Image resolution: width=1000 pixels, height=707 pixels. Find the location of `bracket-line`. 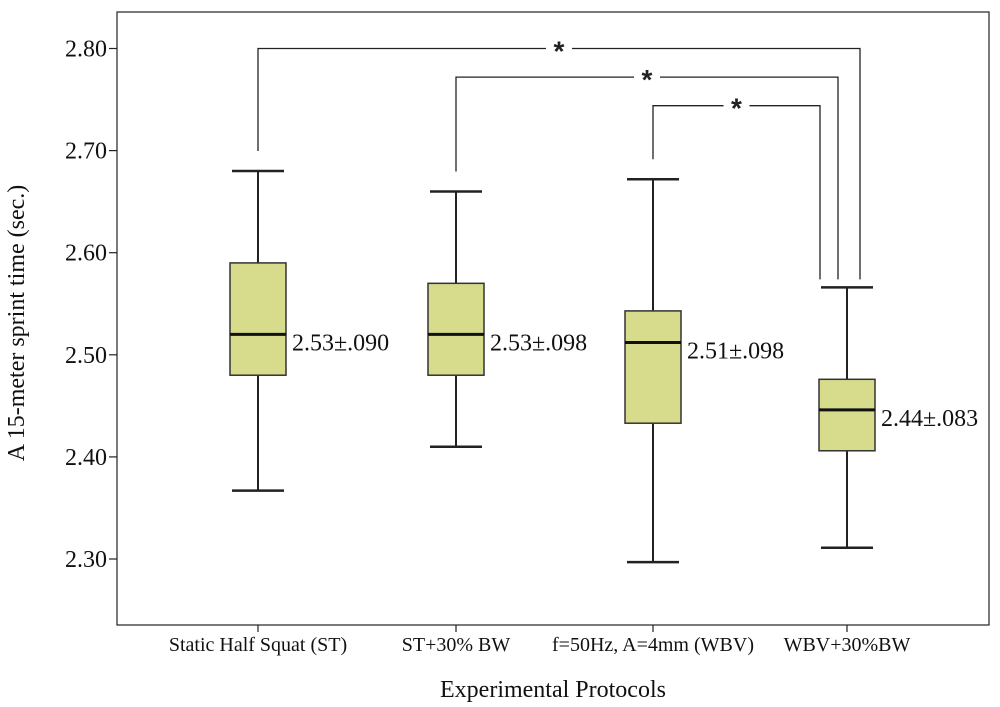

bracket-line is located at coordinates (736, 192).